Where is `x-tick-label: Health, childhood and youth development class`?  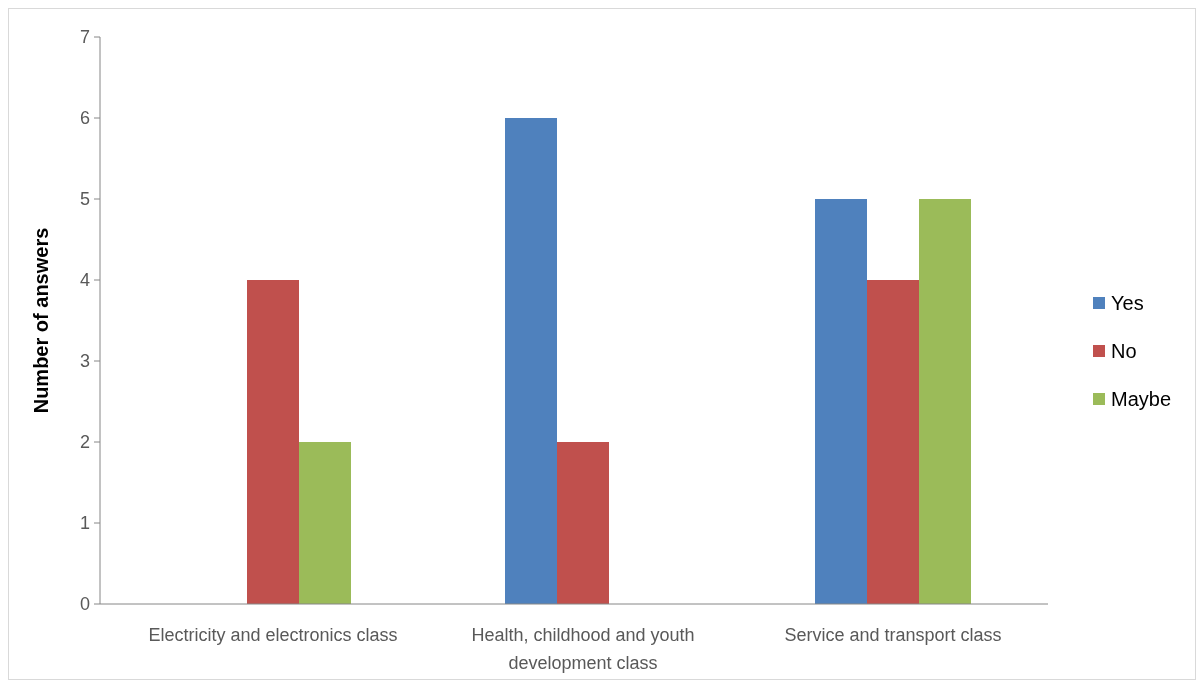 x-tick-label: Health, childhood and youth development class is located at coordinates (583, 649).